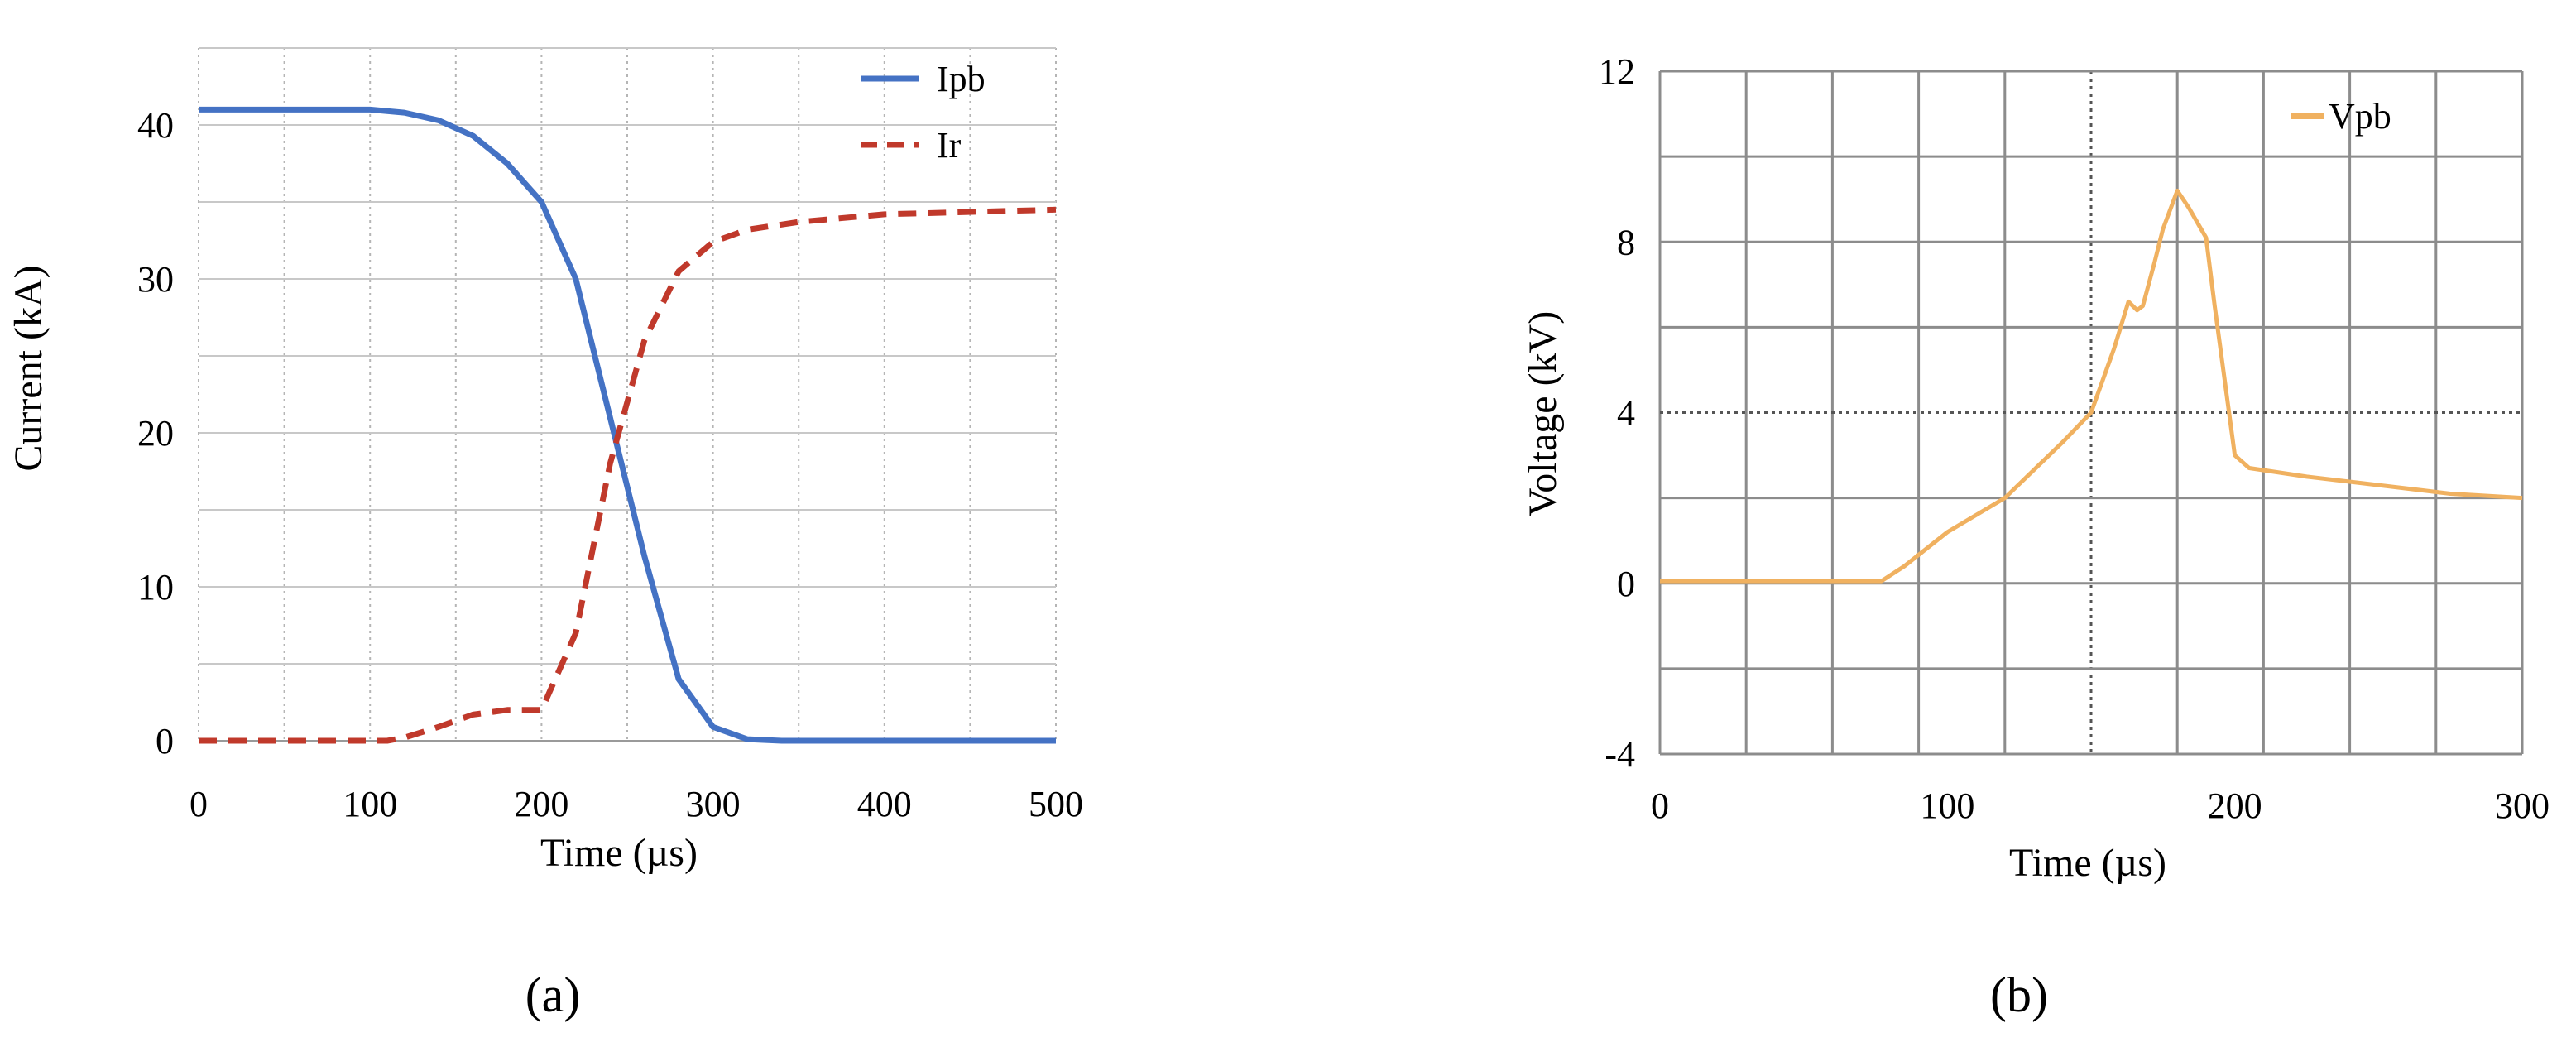  What do you see at coordinates (962, 79) in the screenshot?
I see `legend-label-ipb: Ipb` at bounding box center [962, 79].